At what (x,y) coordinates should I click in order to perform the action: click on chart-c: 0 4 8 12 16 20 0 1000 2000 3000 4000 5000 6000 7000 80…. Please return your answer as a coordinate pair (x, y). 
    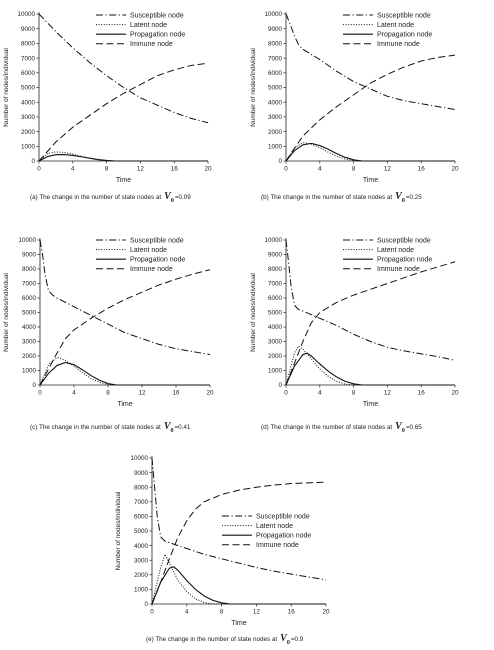
    Looking at the image, I should click on (108, 322).